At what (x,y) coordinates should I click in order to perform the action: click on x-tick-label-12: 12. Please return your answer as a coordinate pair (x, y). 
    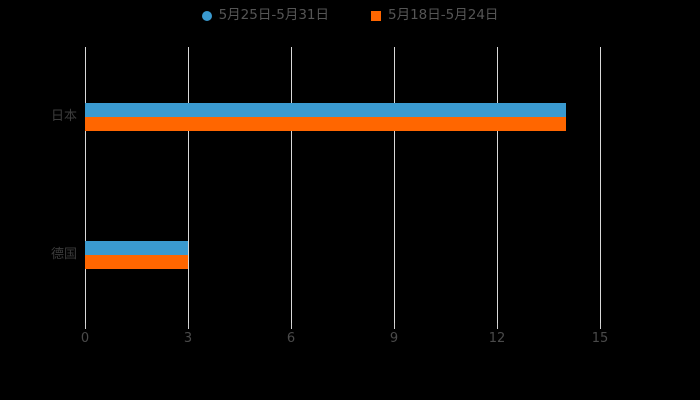
    Looking at the image, I should click on (497, 338).